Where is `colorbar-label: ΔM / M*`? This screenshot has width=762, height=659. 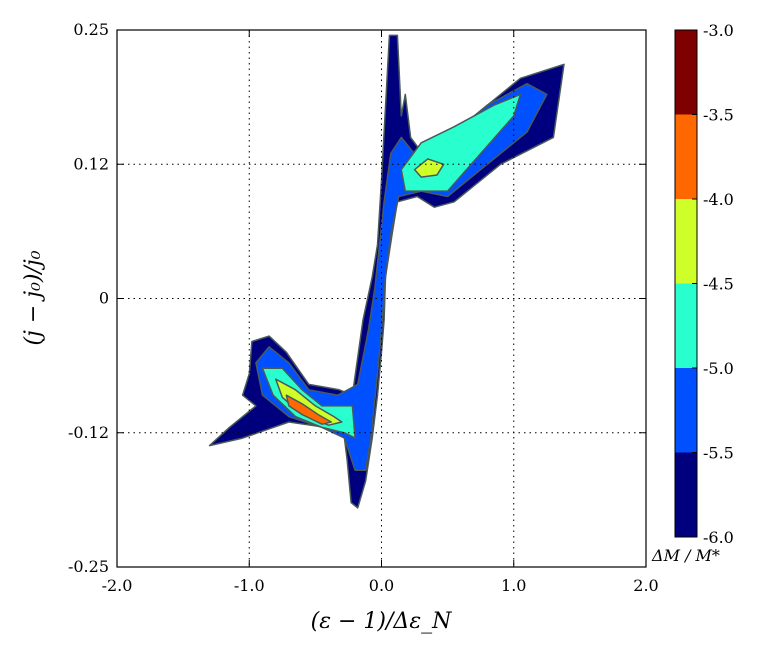
colorbar-label: ΔM / M* is located at coordinates (685, 555).